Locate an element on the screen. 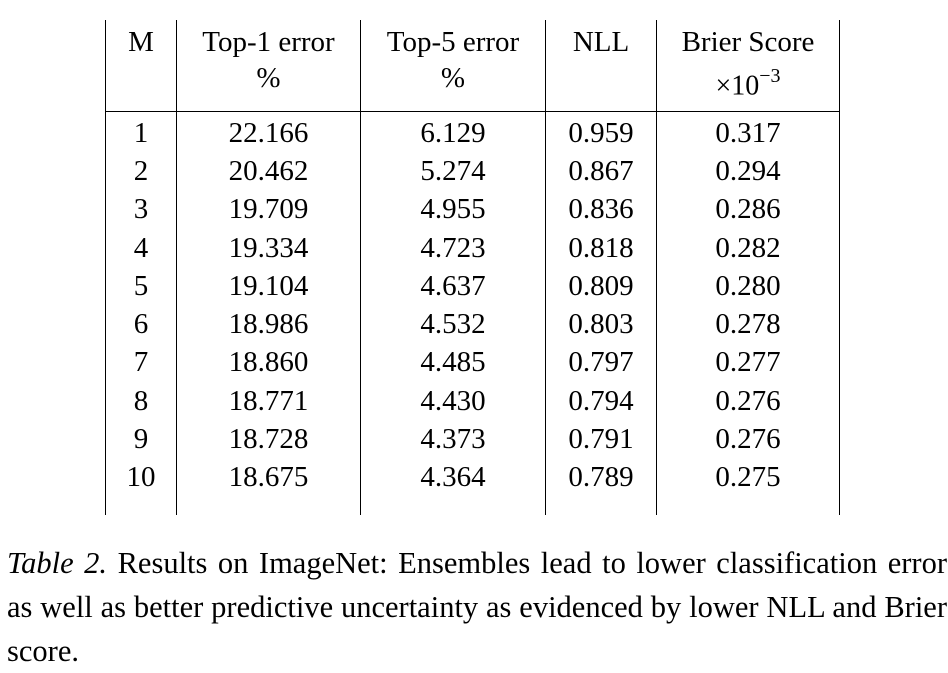 The width and height of the screenshot is (948, 673). cell-top1-error: 18.675 is located at coordinates (268, 486).